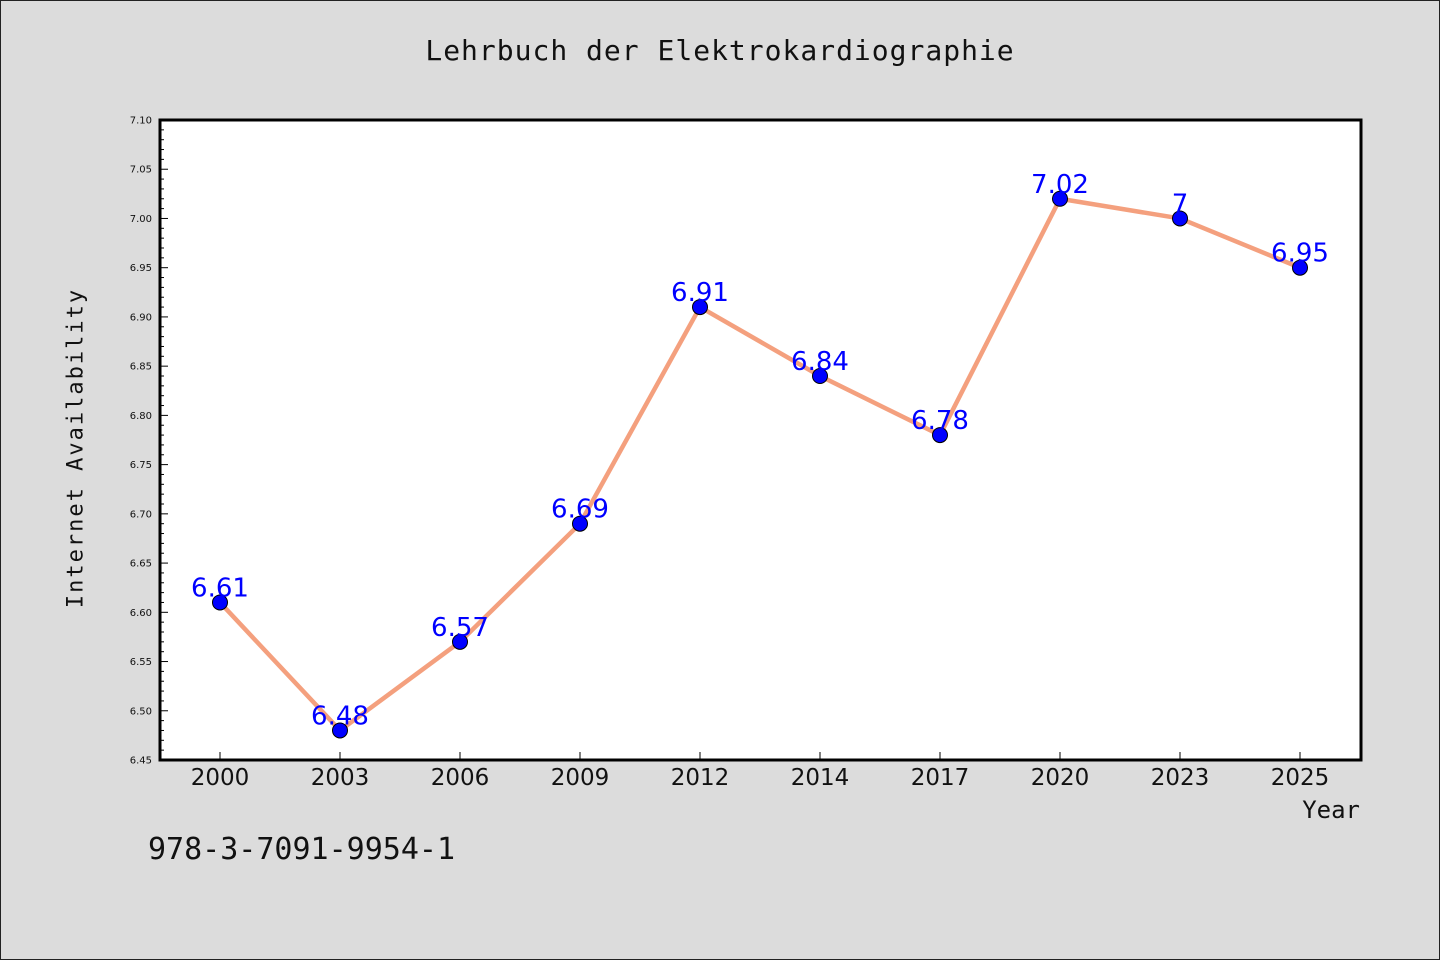  What do you see at coordinates (141, 662) in the screenshot?
I see `y-tick-label: 6.55` at bounding box center [141, 662].